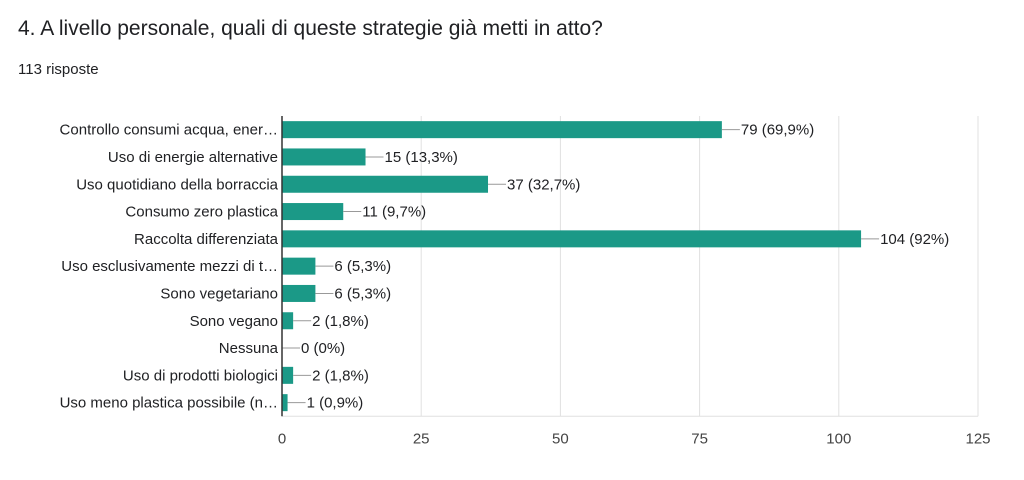 This screenshot has width=1024, height=480. Describe the element at coordinates (282, 438) in the screenshot. I see `x-tick-label: 0` at that location.